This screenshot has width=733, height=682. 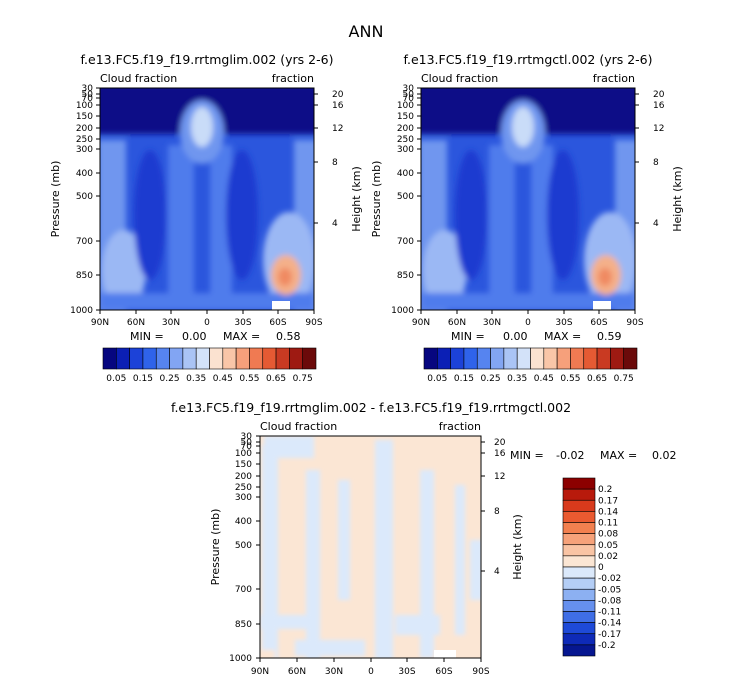 I want to click on panel-1-ytick-150: 150, so click(x=84, y=117).